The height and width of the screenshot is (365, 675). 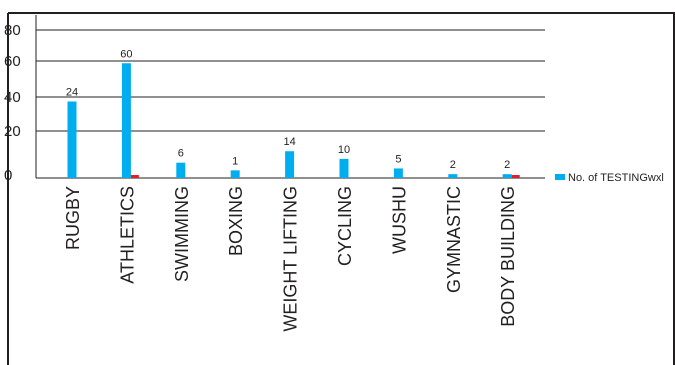 I want to click on data-label: 14, so click(x=289, y=142).